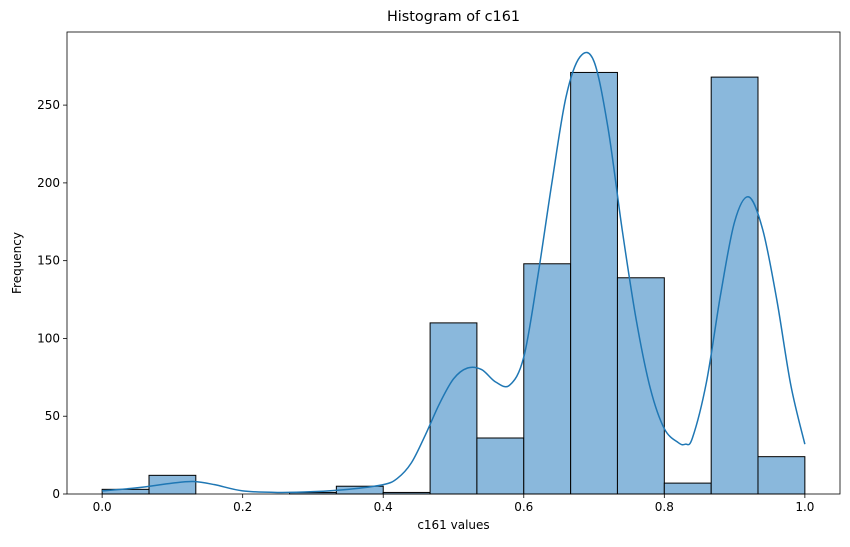 The width and height of the screenshot is (850, 547). What do you see at coordinates (453, 525) in the screenshot?
I see `x-axis-title: c161 values` at bounding box center [453, 525].